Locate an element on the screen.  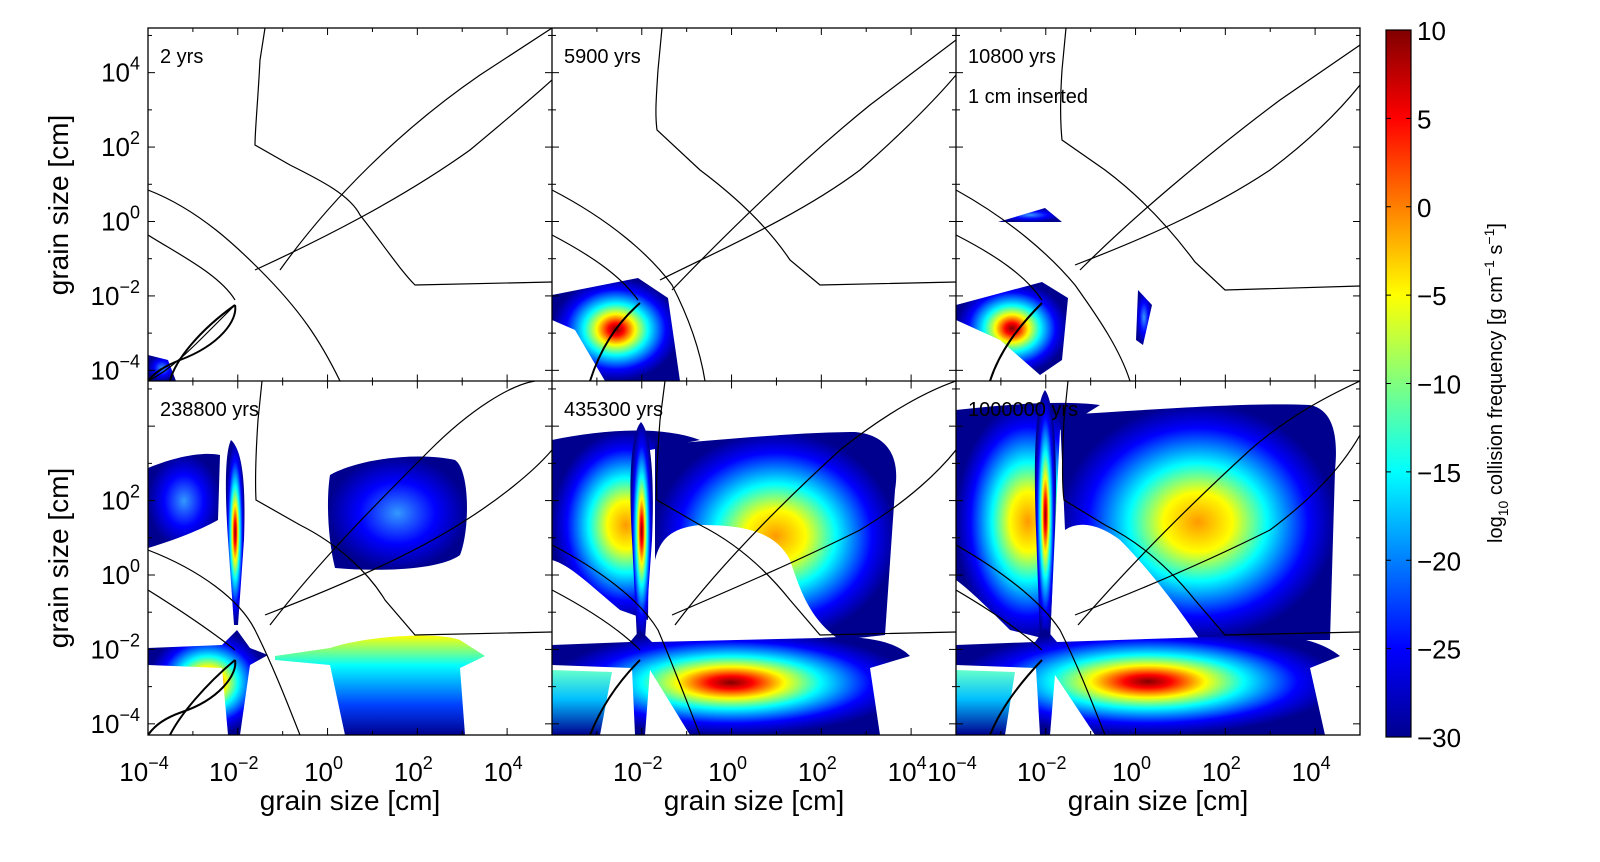
colorbar-label: log10 collision frequency [g cm−1 s−1] is located at coordinates (1496, 383).